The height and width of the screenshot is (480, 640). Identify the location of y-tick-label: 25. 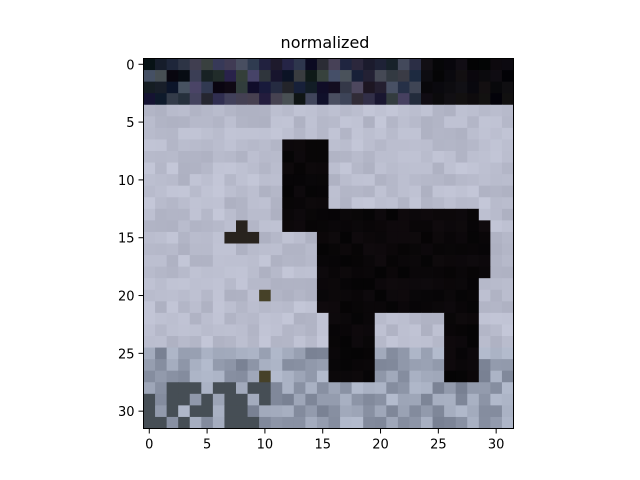
(126, 354).